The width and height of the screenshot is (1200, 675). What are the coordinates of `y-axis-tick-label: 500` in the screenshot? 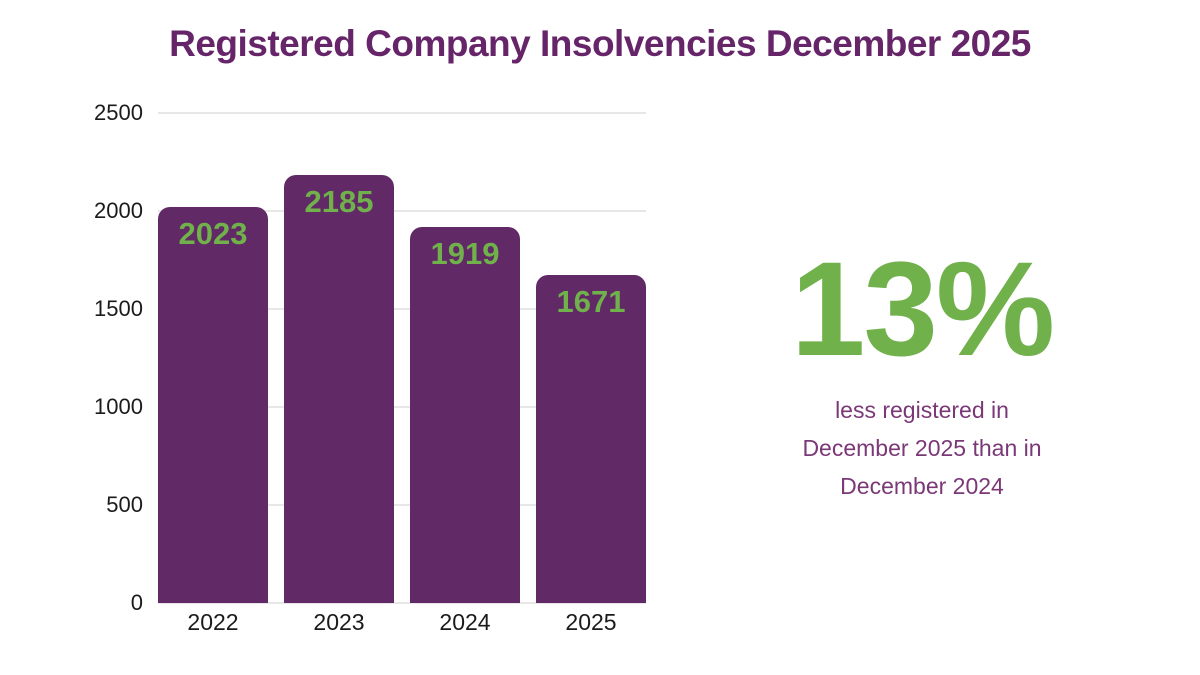 It's located at (124, 504).